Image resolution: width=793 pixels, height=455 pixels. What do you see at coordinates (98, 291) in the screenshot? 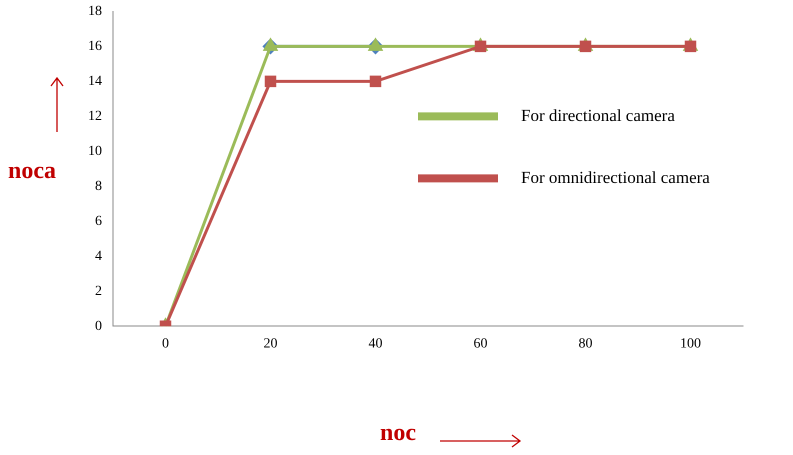
I see `y-tick-label: 2` at bounding box center [98, 291].